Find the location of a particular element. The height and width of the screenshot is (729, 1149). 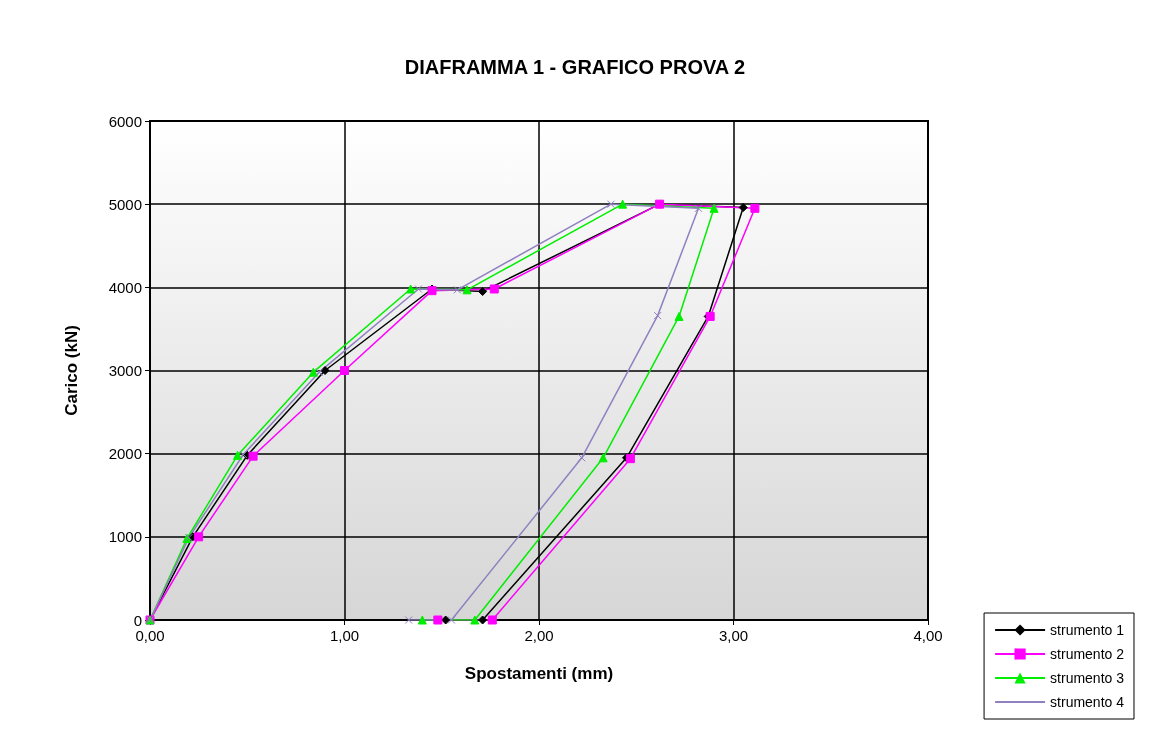

y-tick-label: 4000 is located at coordinates (125, 287).